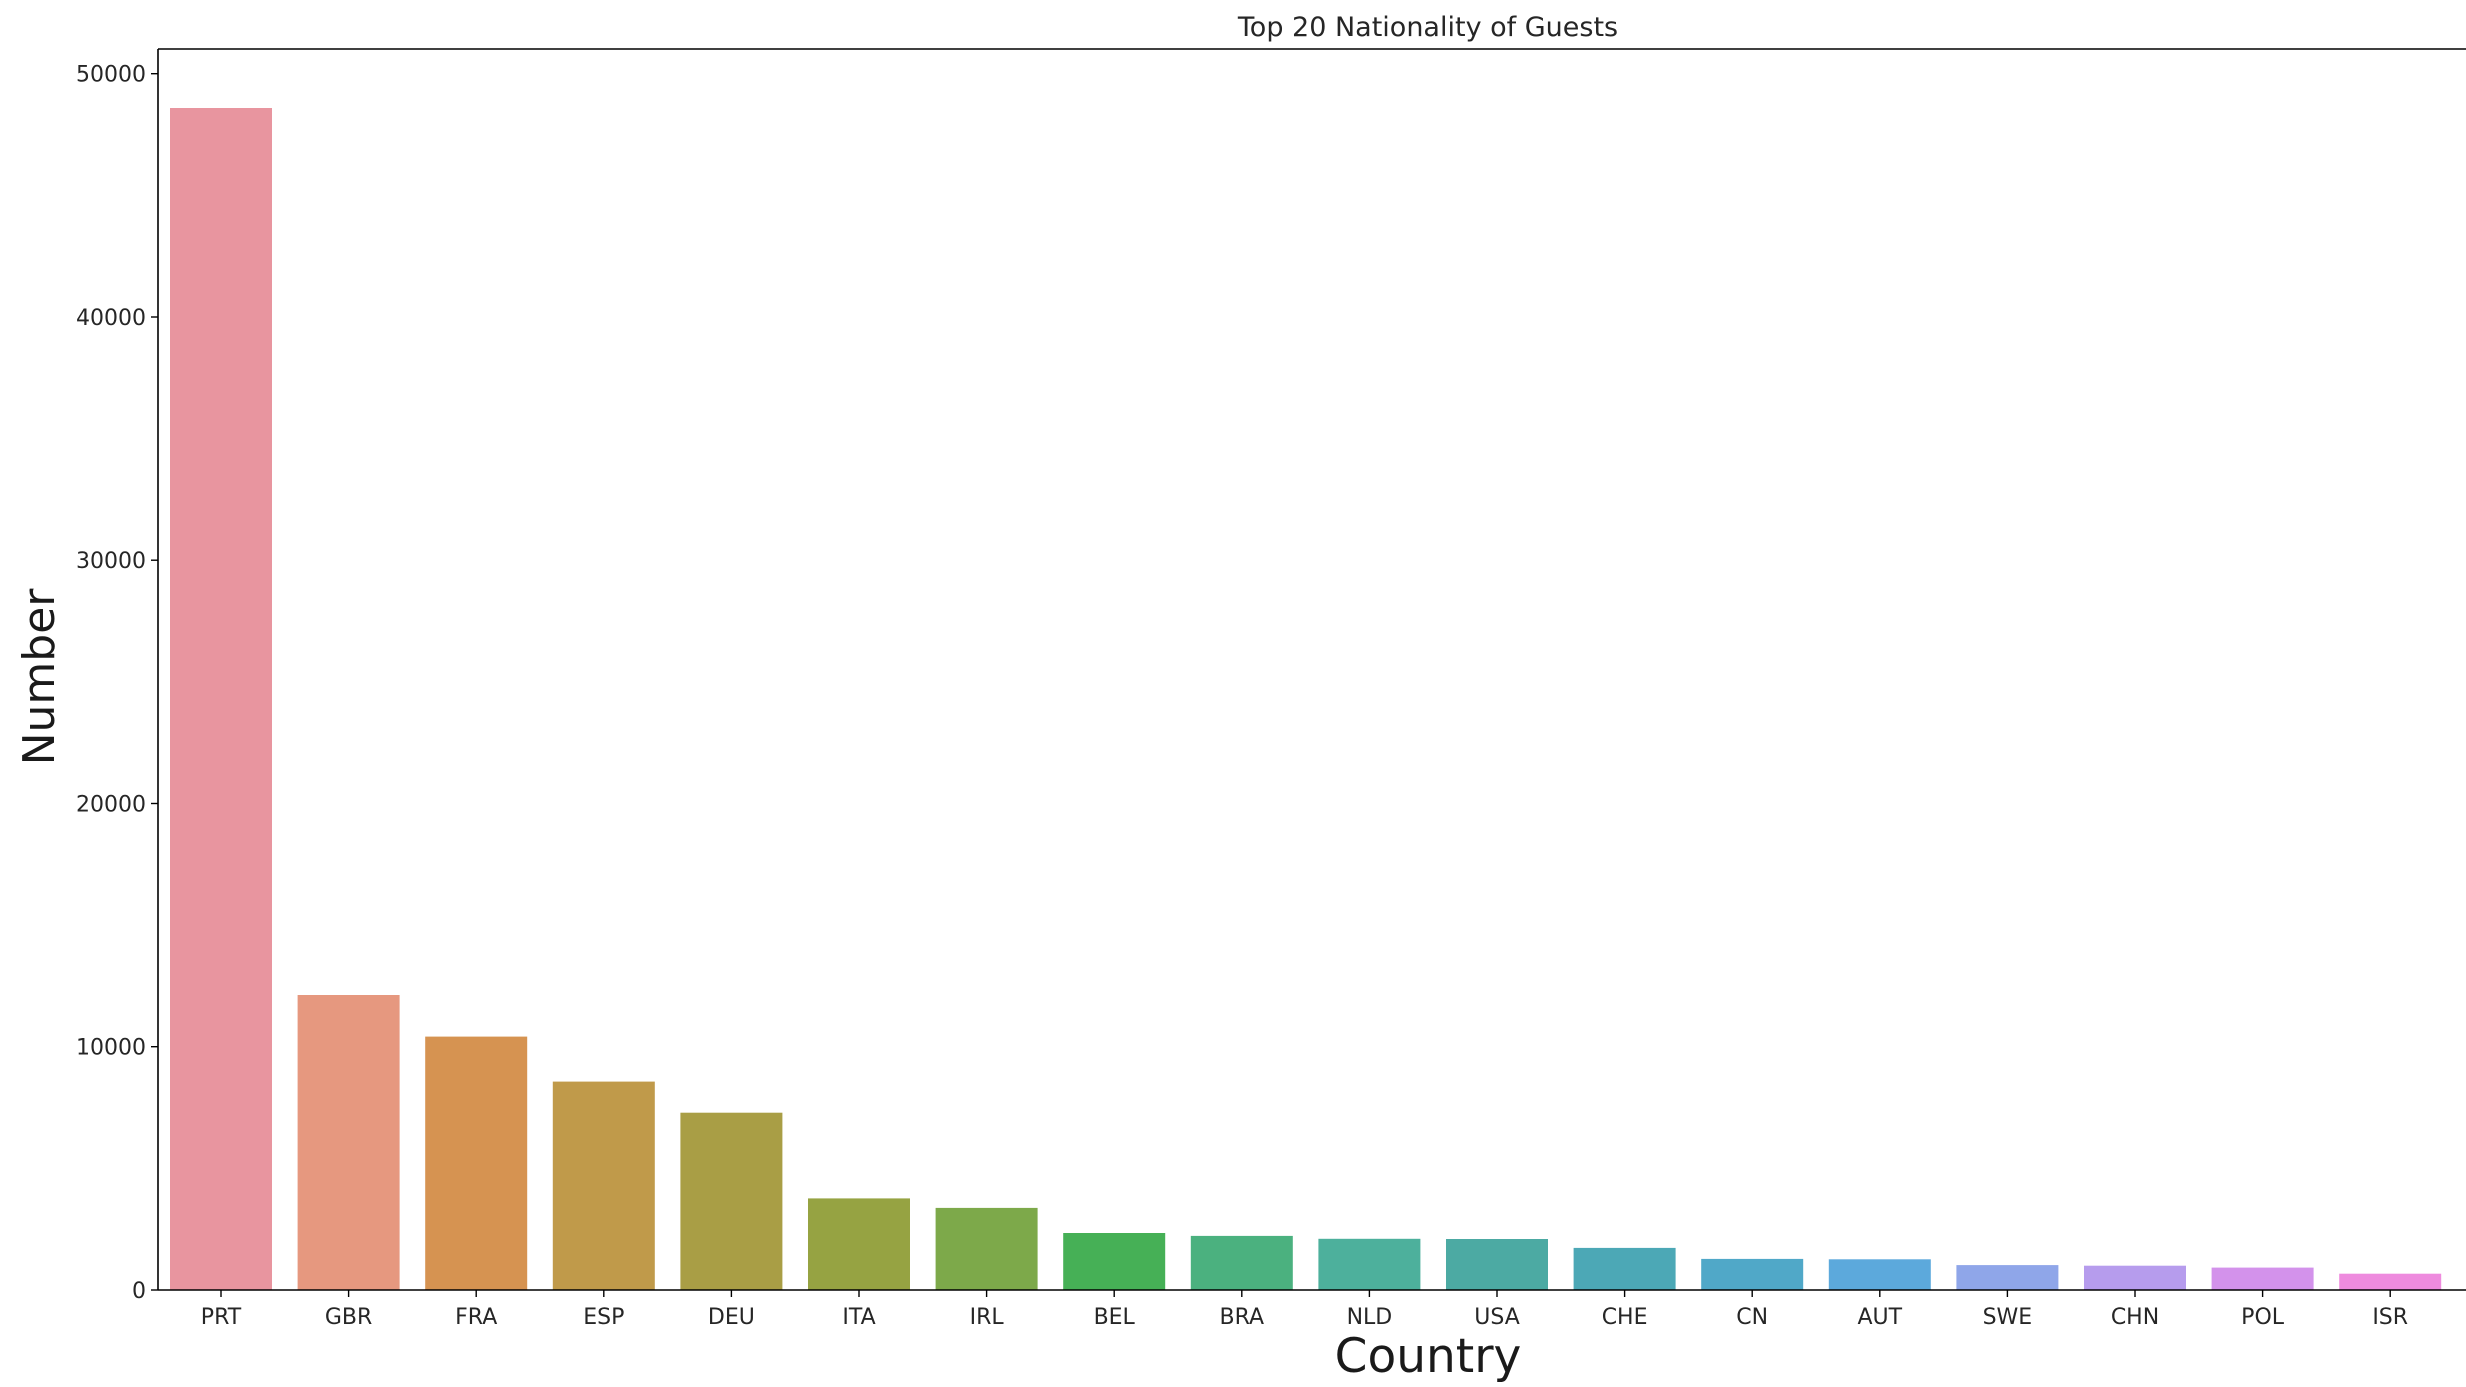 This screenshot has height=1387, width=2466. What do you see at coordinates (603, 1185) in the screenshot?
I see `bar-esp` at bounding box center [603, 1185].